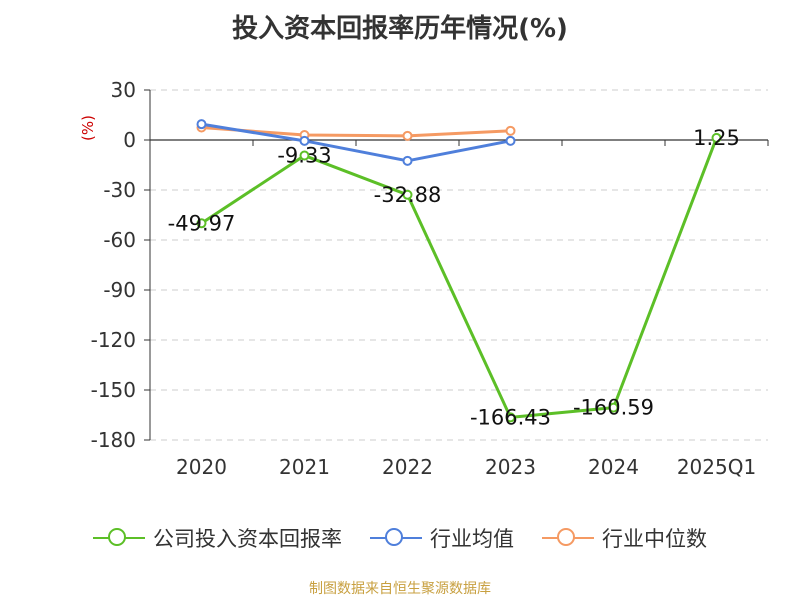 The width and height of the screenshot is (800, 600). I want to click on y-axis-unit: (%), so click(88, 128).